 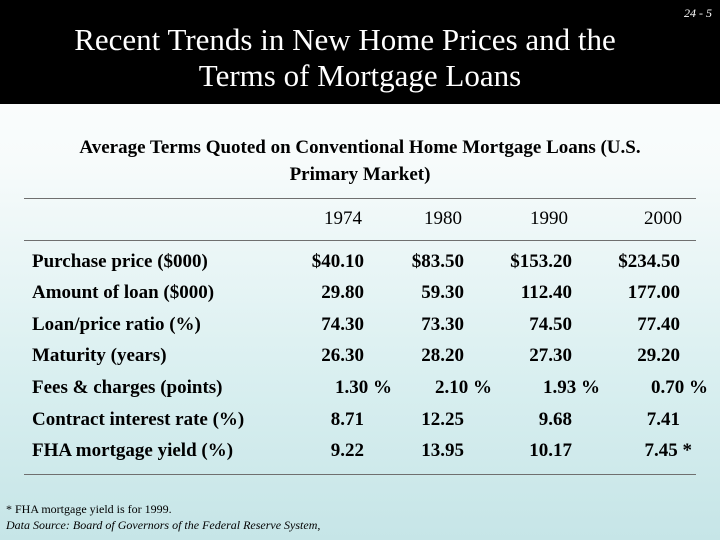 I want to click on row-label: Maturity (years), so click(x=99, y=355).